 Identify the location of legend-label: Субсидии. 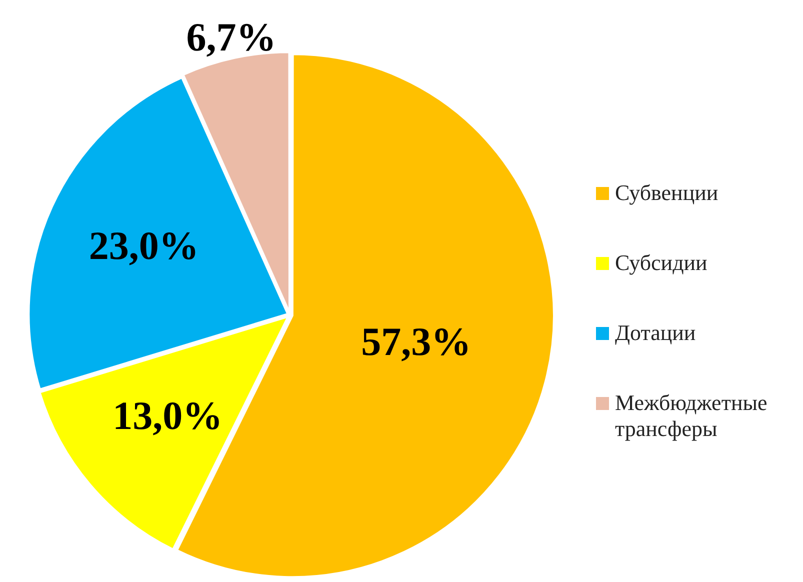
(661, 263).